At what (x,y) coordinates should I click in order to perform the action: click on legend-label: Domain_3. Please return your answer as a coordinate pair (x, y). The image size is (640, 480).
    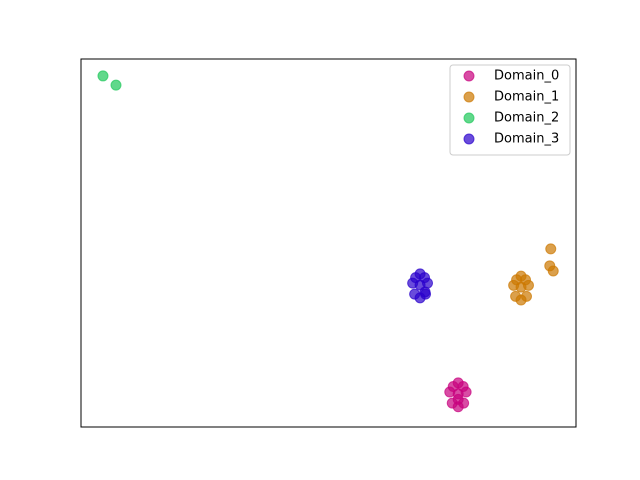
    Looking at the image, I should click on (526, 139).